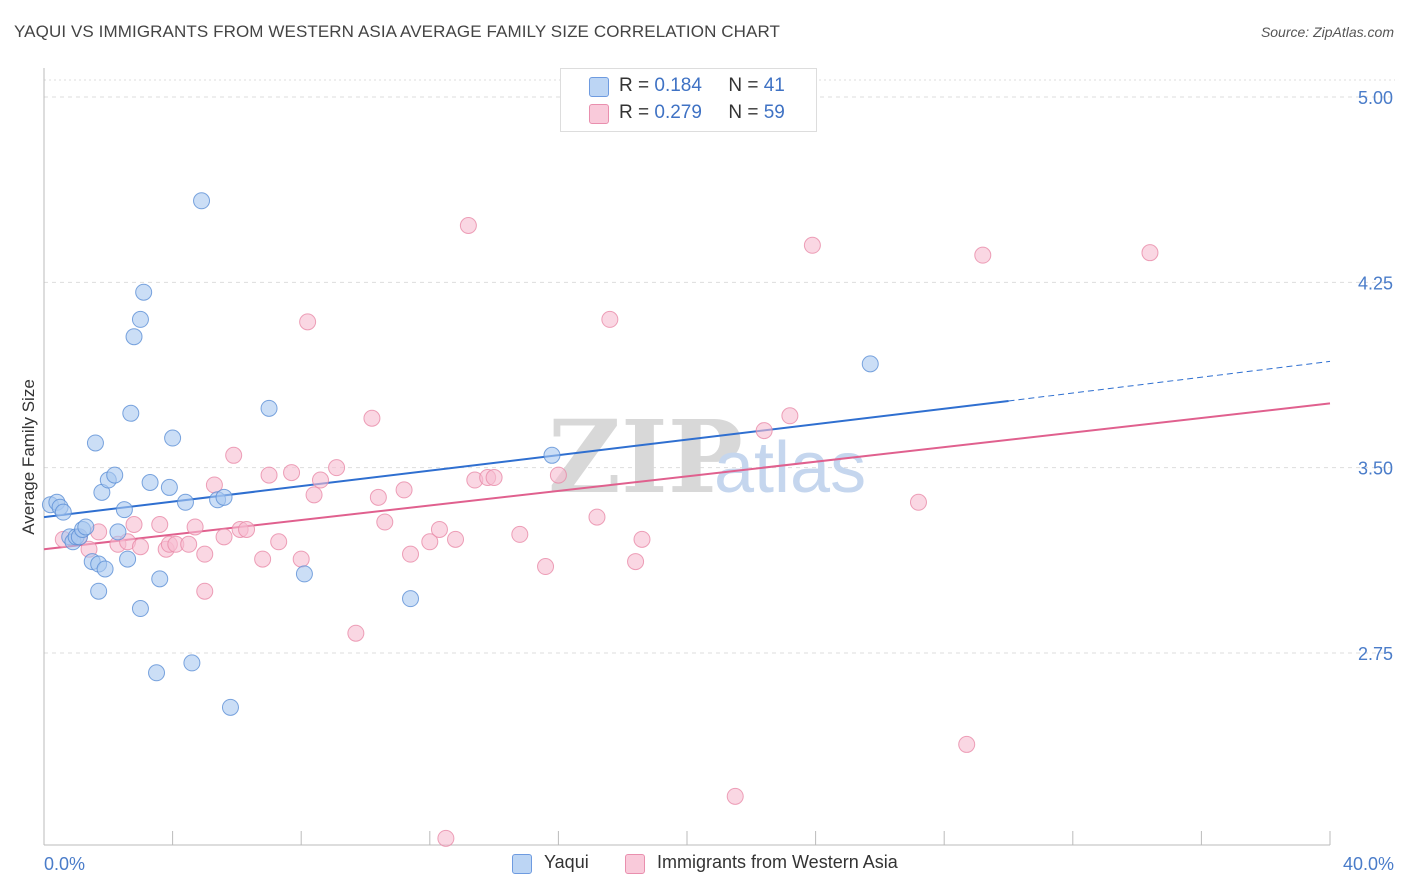  What do you see at coordinates (645, 457) in the screenshot?
I see `watermark-zip: ZIP` at bounding box center [645, 457].